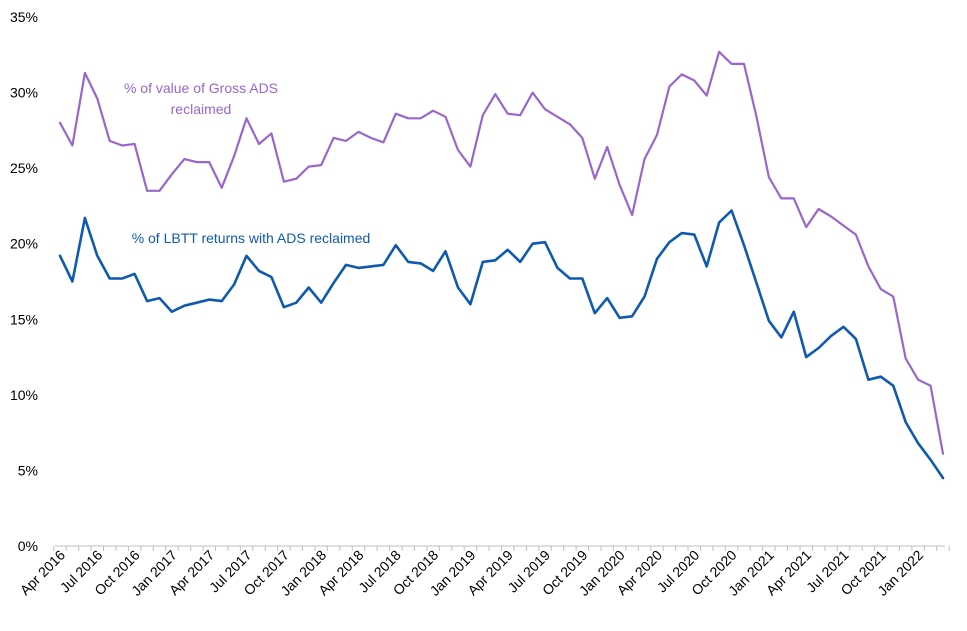 This screenshot has height=631, width=967. Describe the element at coordinates (251, 238) in the screenshot. I see `series-label-1: % of LBTT returns with ADS reclaimed` at that location.